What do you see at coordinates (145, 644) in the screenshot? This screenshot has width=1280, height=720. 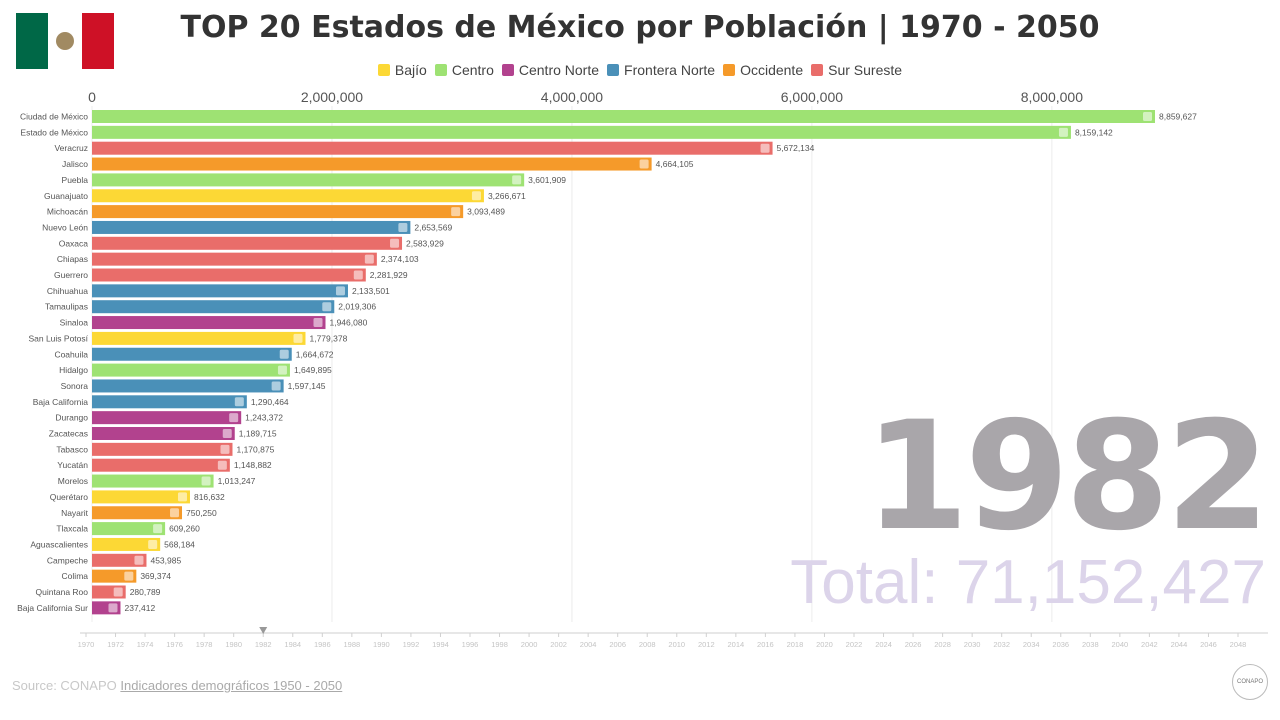 I see `timeline-tick-label: 1974` at bounding box center [145, 644].